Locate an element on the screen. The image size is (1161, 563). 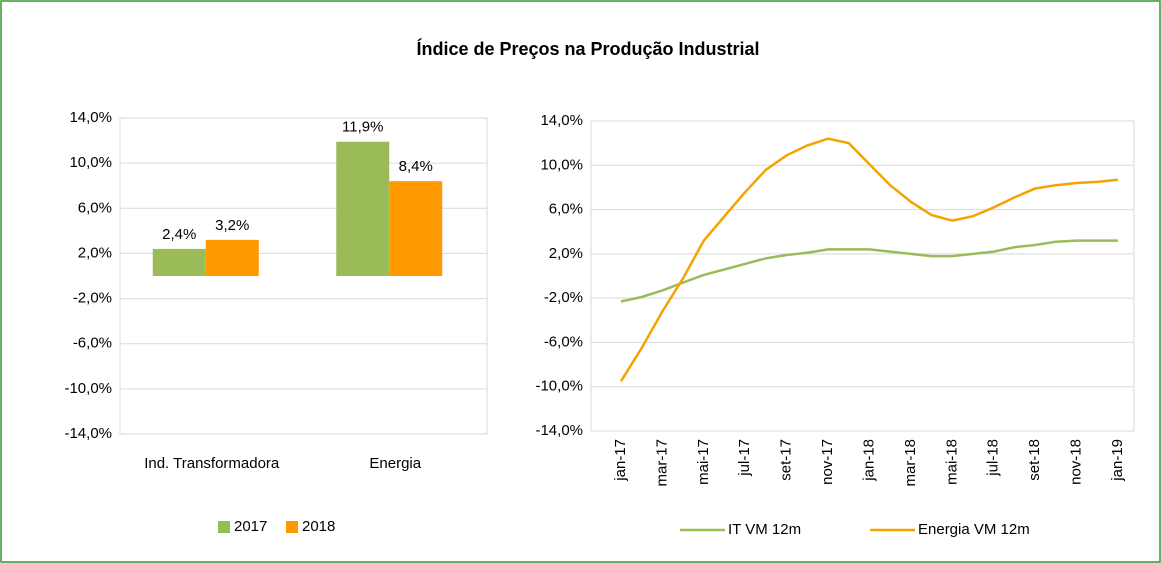
data-label: 8,4% is located at coordinates (416, 166).